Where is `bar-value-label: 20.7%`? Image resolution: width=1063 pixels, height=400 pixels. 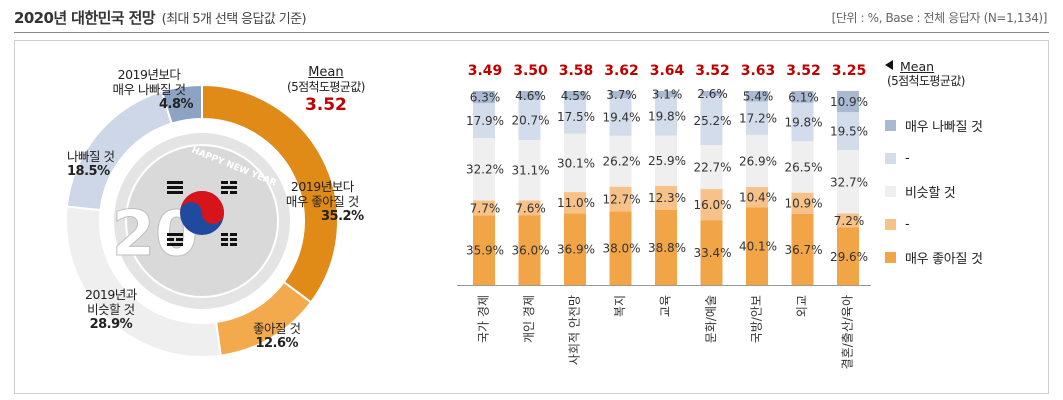 bar-value-label: 20.7% is located at coordinates (530, 121).